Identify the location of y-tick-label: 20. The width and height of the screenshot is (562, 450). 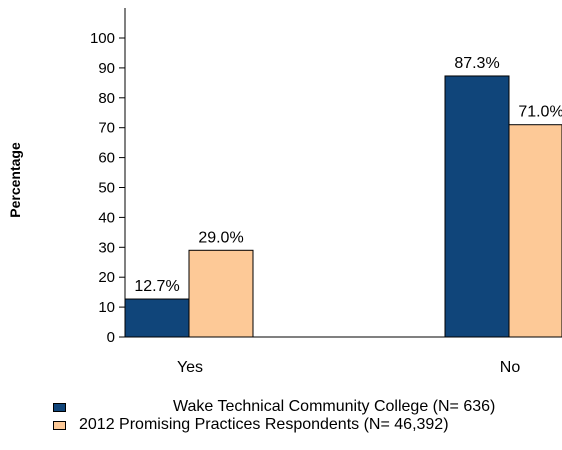
(106, 277).